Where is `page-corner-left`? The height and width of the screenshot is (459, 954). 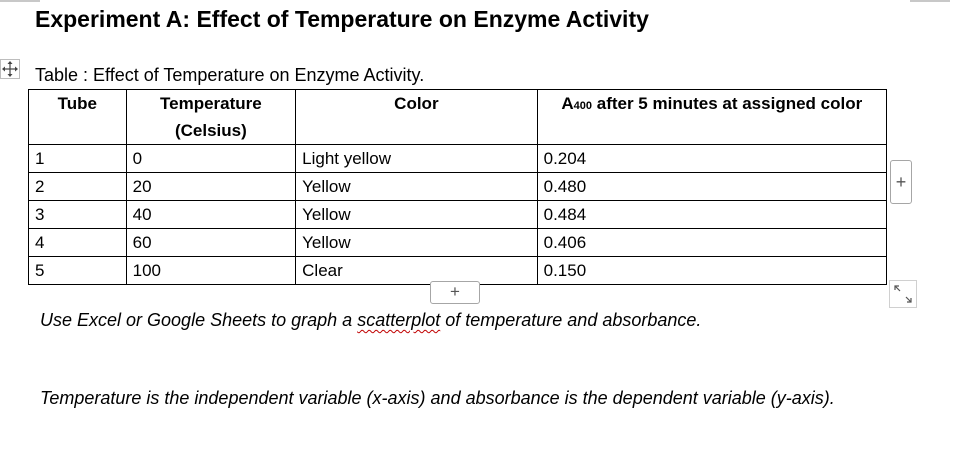 page-corner-left is located at coordinates (20, 1).